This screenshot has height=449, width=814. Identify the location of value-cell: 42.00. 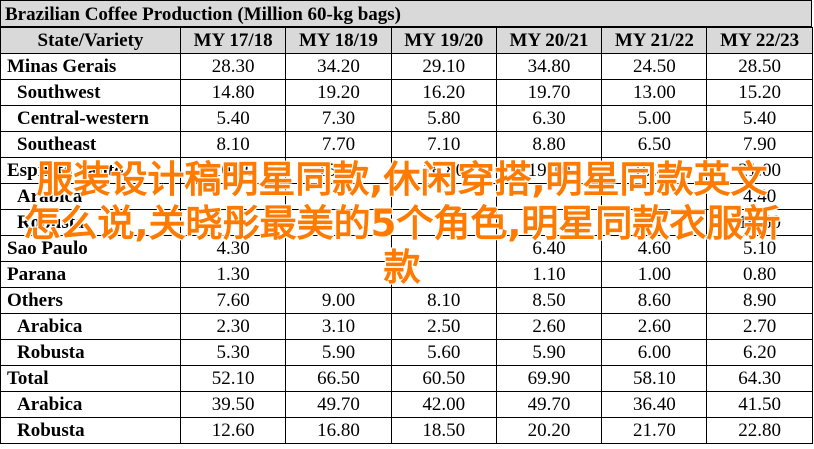
(443, 404).